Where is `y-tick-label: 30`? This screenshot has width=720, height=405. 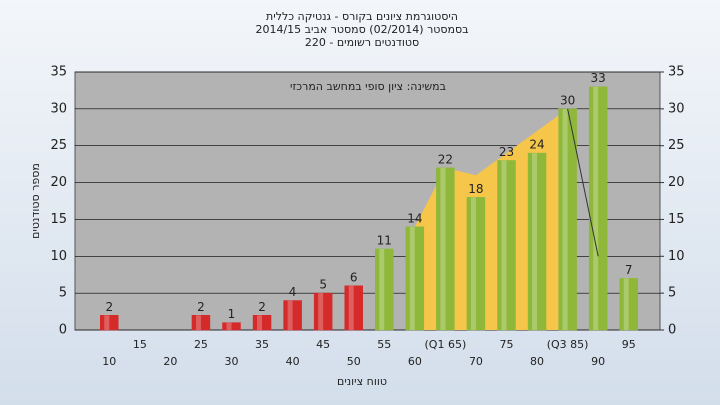 y-tick-label: 30 is located at coordinates (58, 108).